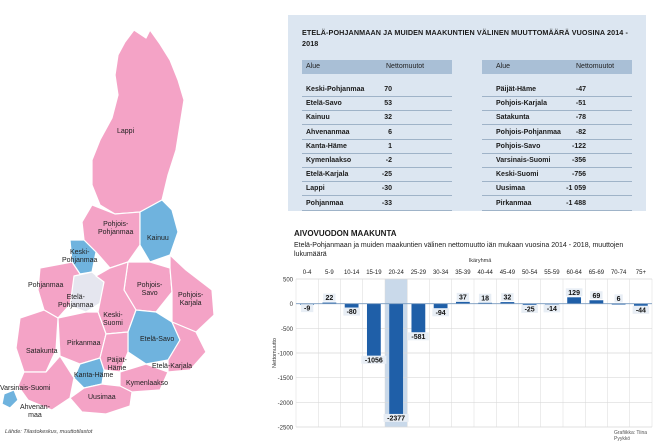 Image resolution: width=660 pixels, height=444 pixels. I want to click on label-paijat-hame: Päijät- Häme, so click(117, 364).